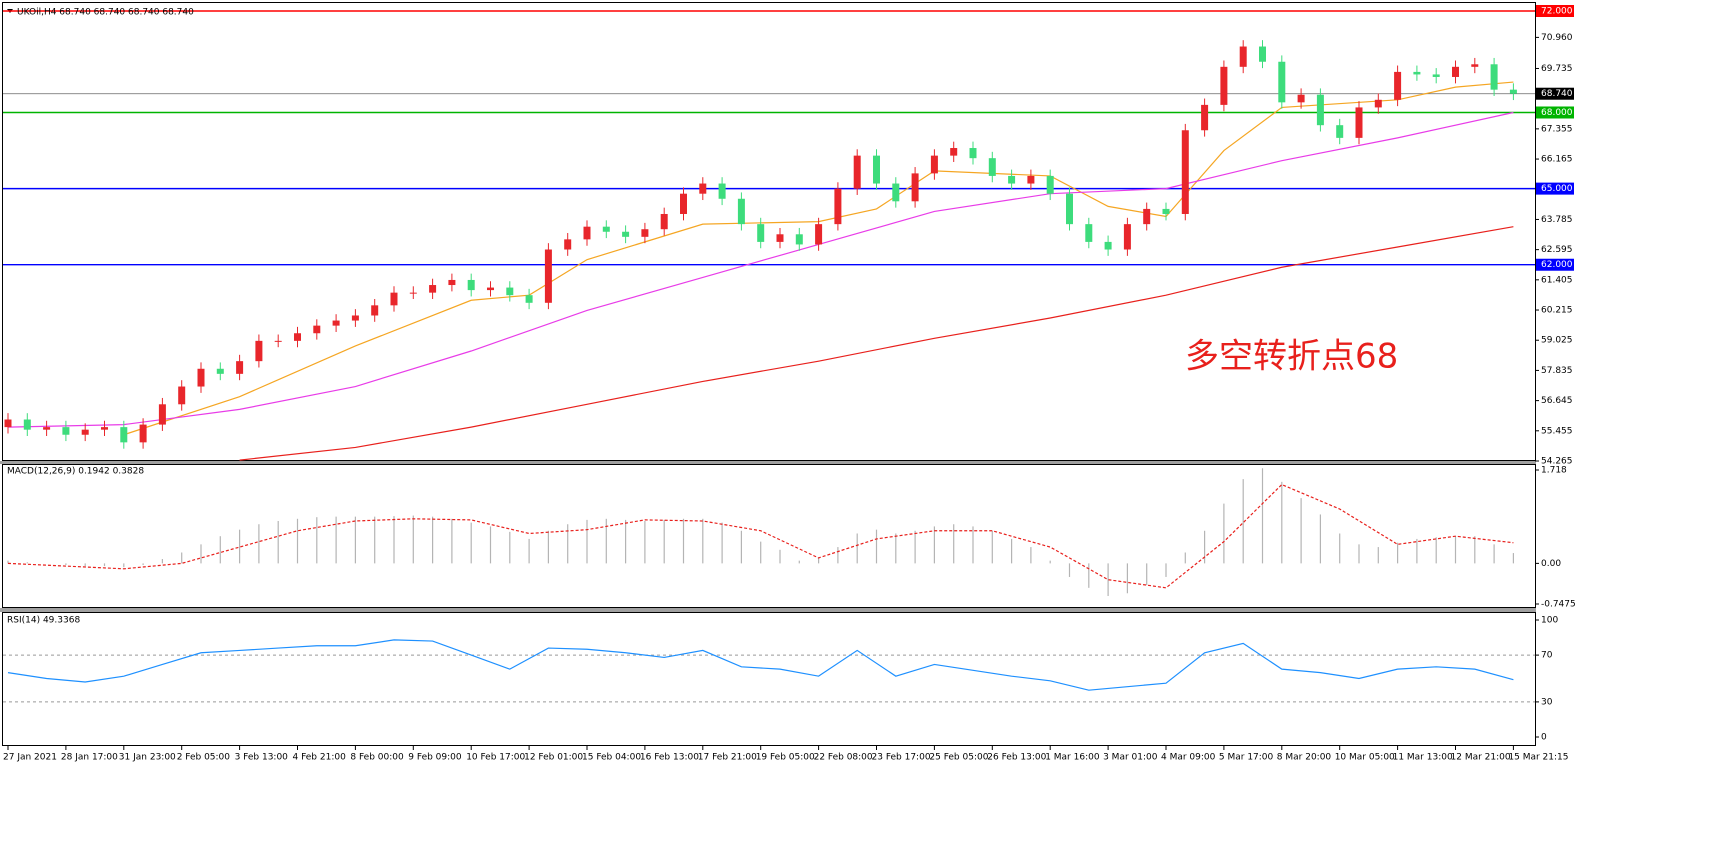 This screenshot has height=845, width=1724. I want to click on x-tick-label: 4 Feb 21:00, so click(320, 758).